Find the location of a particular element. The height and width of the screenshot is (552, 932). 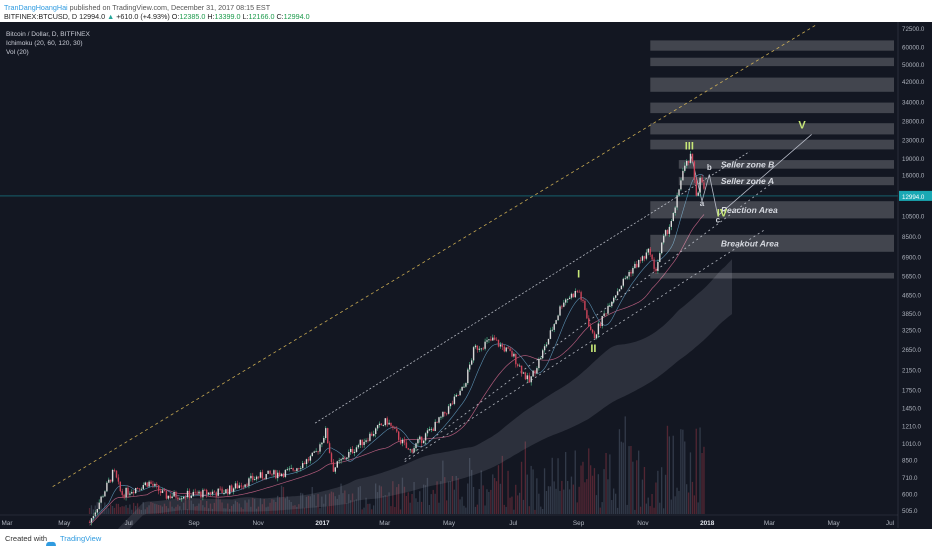

price-zone is located at coordinates (786, 181).